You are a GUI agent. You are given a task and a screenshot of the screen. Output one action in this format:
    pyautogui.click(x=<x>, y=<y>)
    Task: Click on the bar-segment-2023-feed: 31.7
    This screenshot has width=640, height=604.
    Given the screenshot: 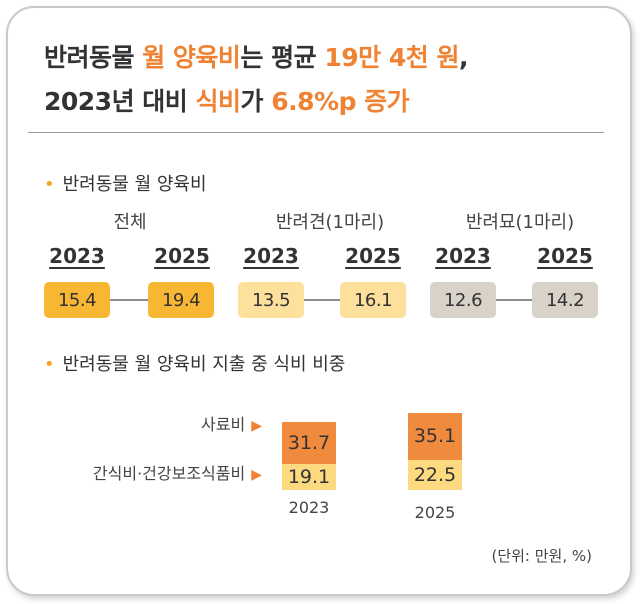 What is the action you would take?
    pyautogui.click(x=309, y=443)
    